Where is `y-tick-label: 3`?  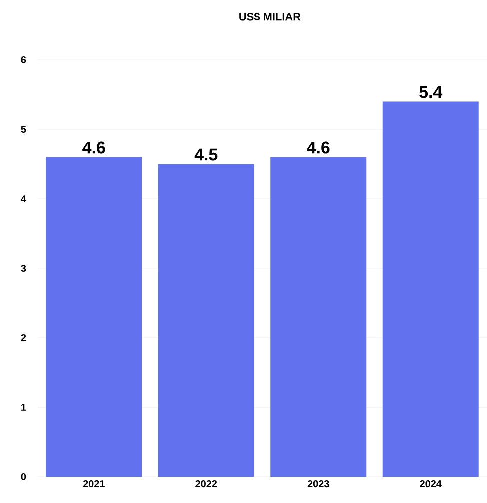
y-tick-label: 3 is located at coordinates (23, 268).